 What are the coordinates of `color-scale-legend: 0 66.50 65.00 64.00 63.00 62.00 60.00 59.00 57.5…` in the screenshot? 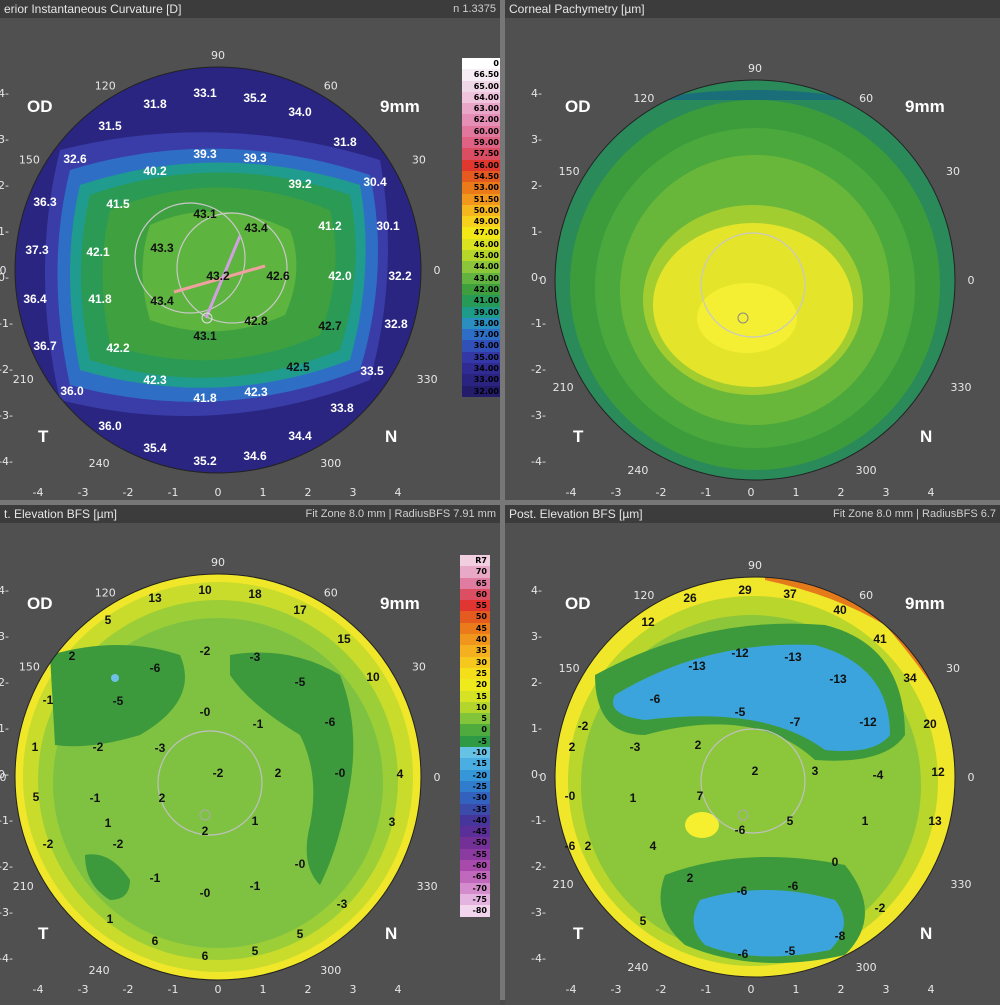 It's located at (481, 227).